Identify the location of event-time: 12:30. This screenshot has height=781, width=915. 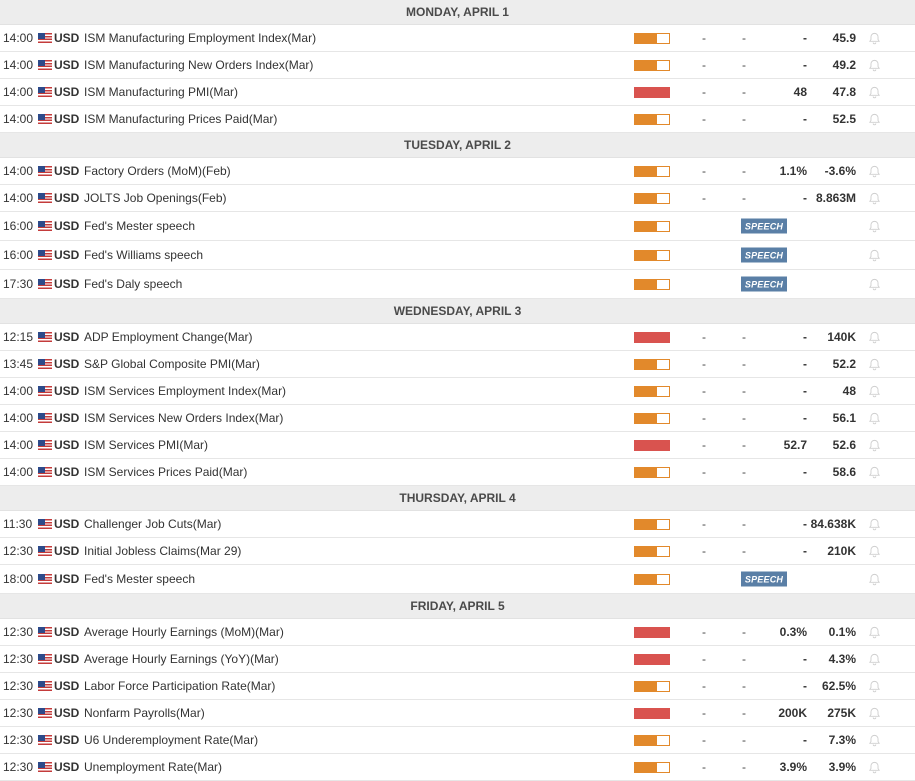
(18, 551).